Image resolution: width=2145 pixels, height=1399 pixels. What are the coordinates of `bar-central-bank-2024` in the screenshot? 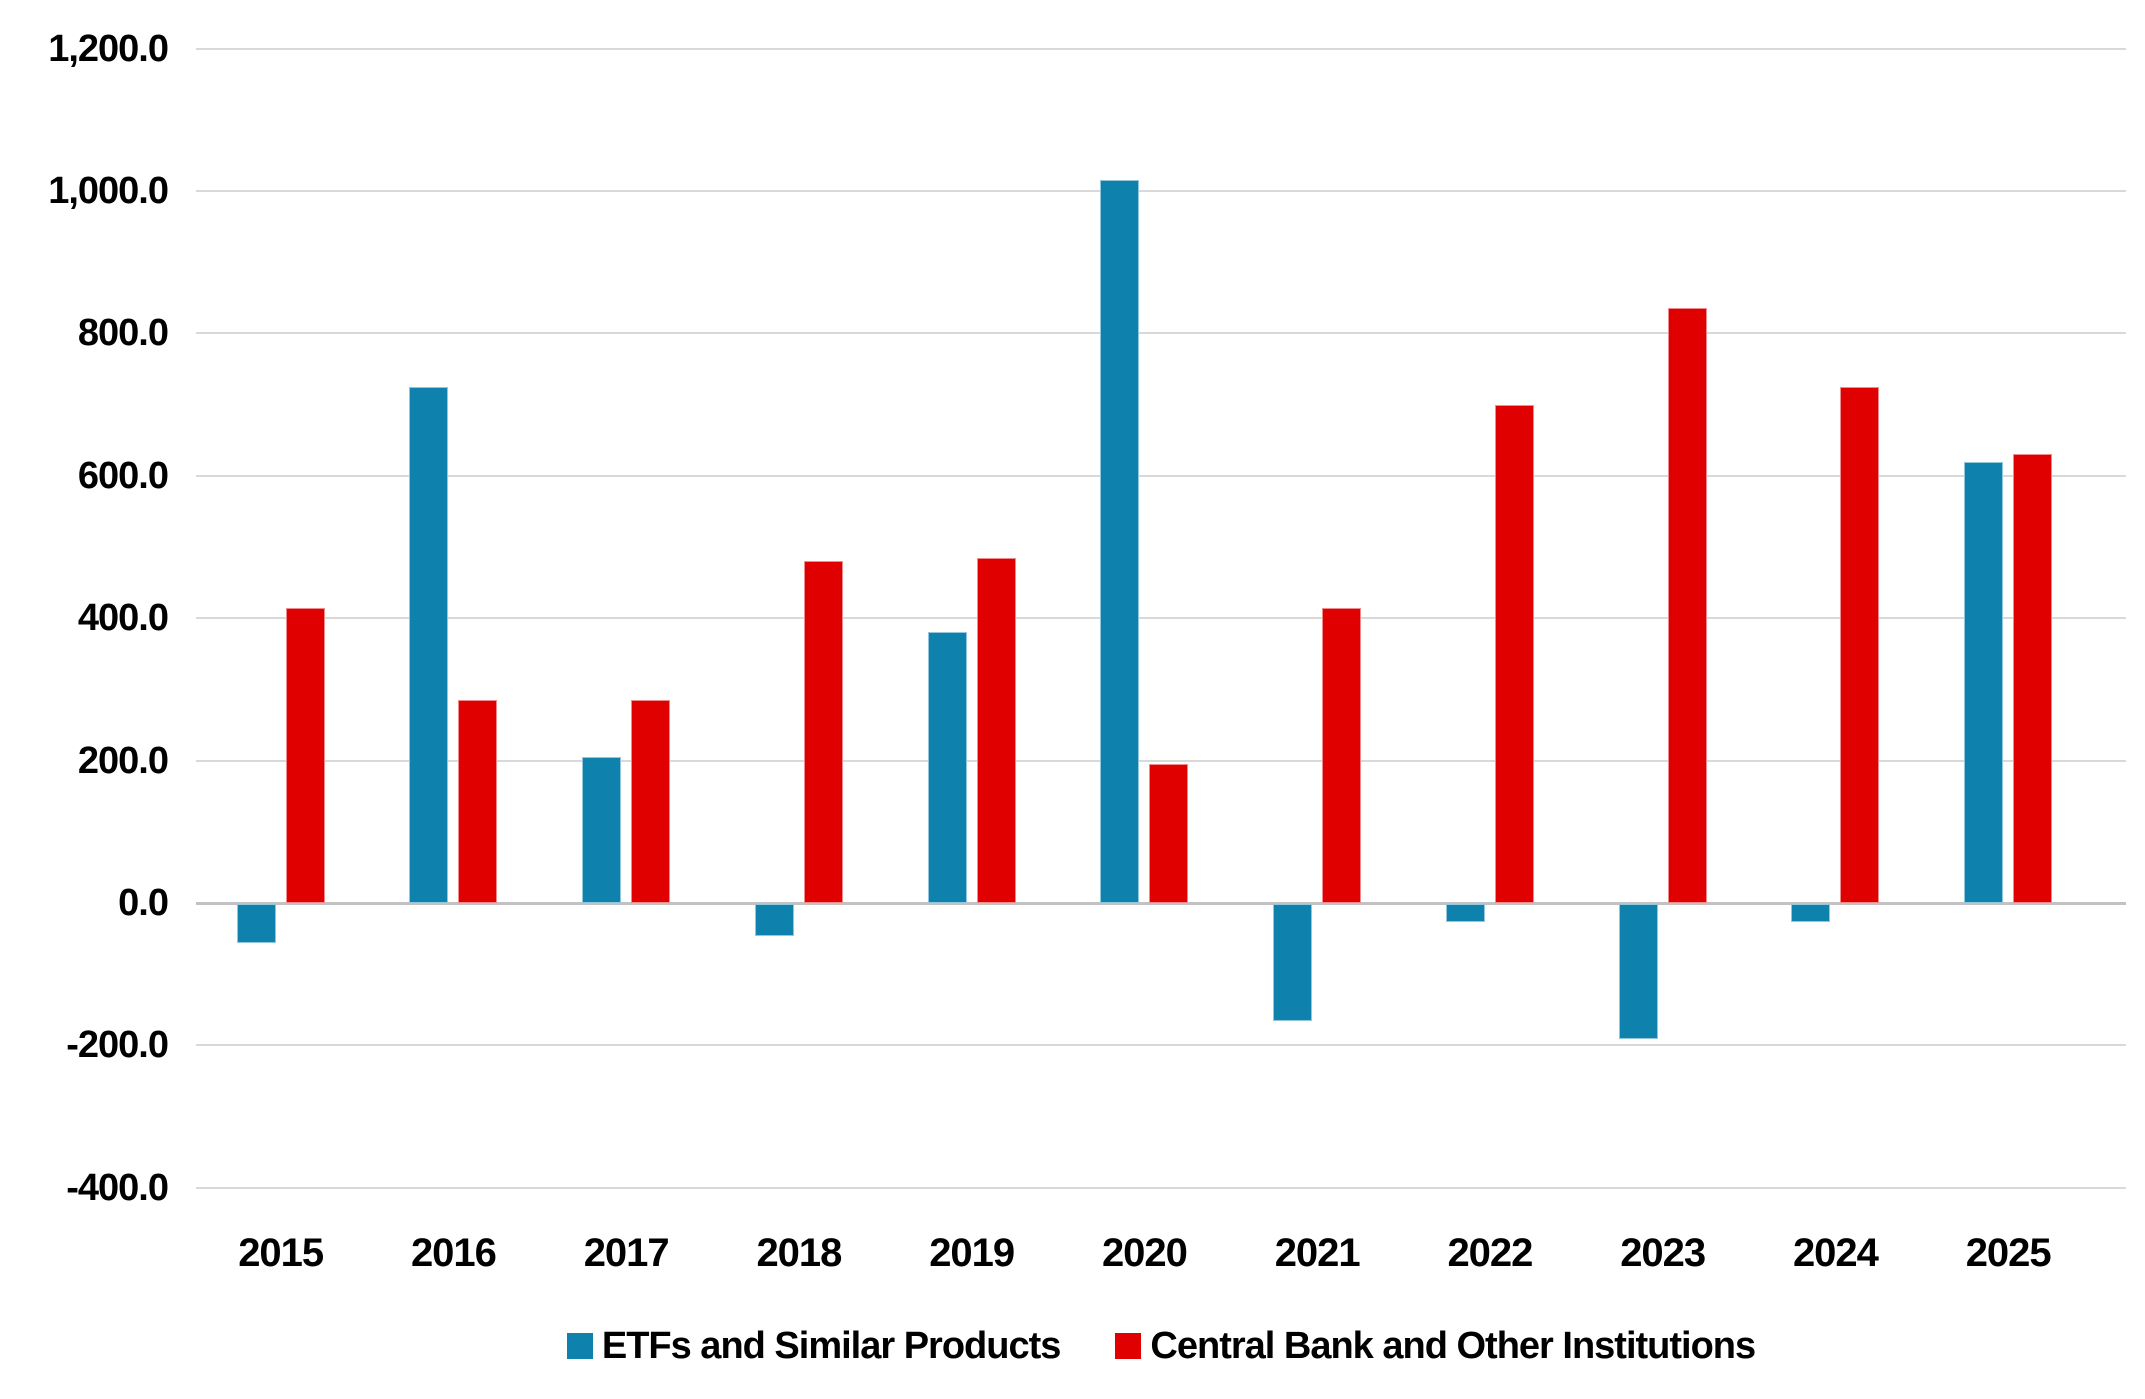 It's located at (1860, 644).